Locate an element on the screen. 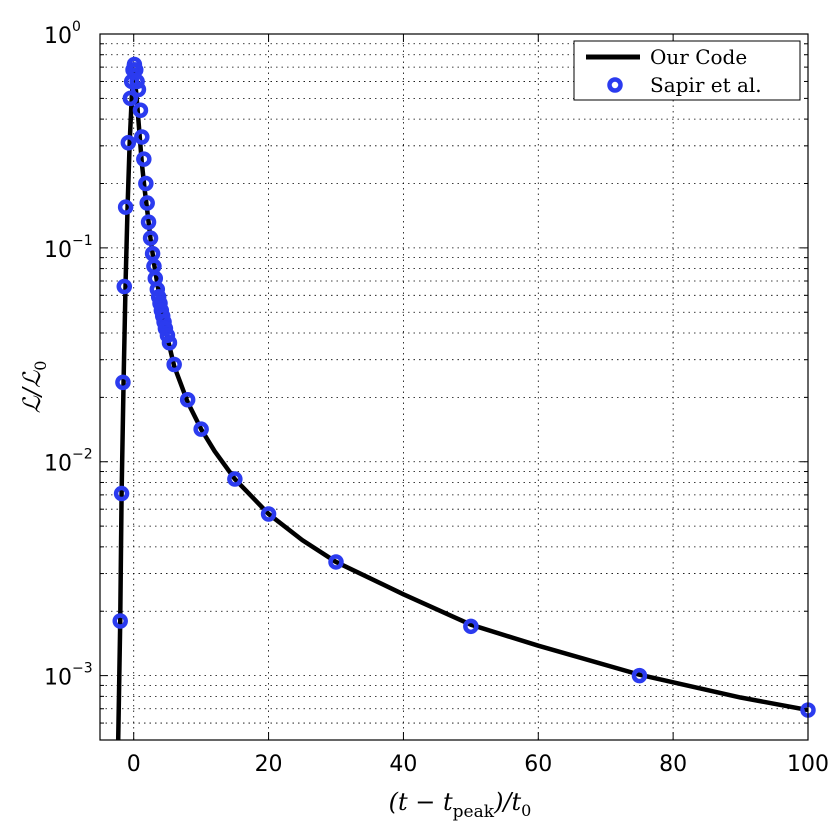 The height and width of the screenshot is (832, 830). y-tick-label: 10⁻¹ is located at coordinates (68, 248).